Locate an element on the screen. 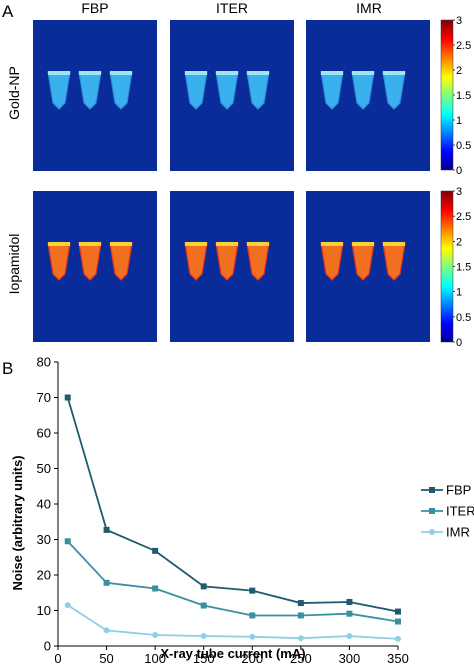 The height and width of the screenshot is (664, 474). y-tick-label: 20 is located at coordinates (44, 575).